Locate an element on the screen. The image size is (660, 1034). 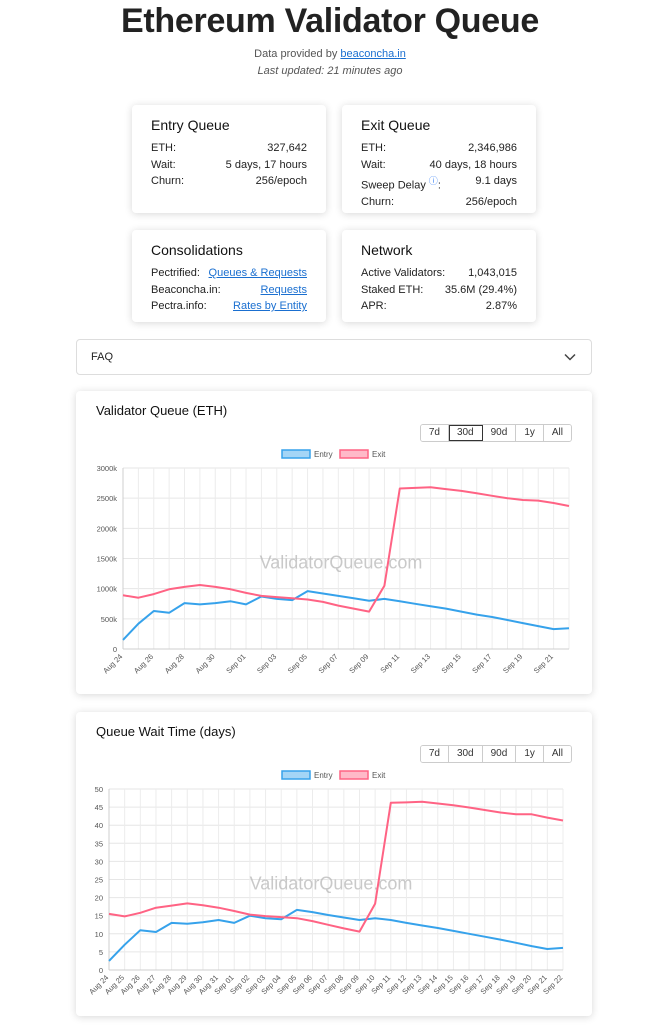
sweep-delay-value: 9.1 days is located at coordinates (496, 181).